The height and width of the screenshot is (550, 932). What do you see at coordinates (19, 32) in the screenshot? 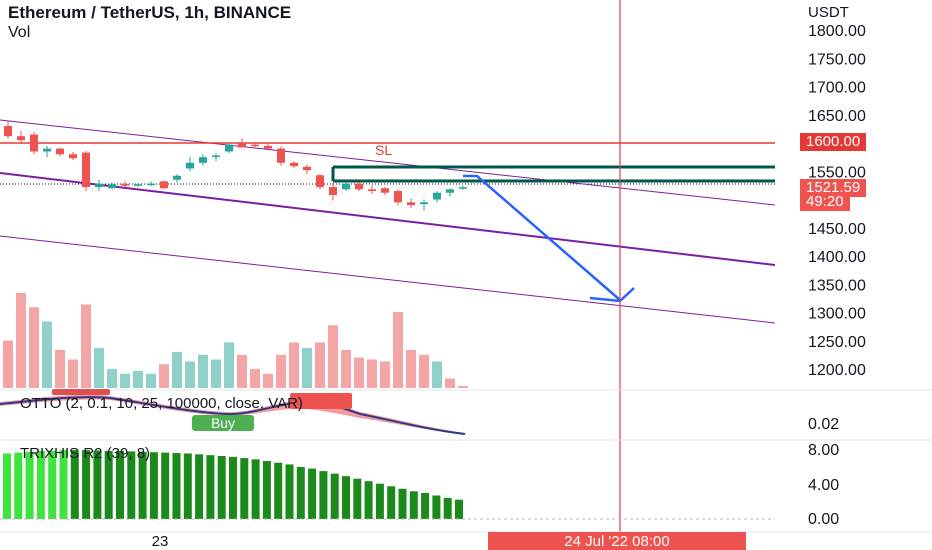
I see `volume-label: Vol` at bounding box center [19, 32].